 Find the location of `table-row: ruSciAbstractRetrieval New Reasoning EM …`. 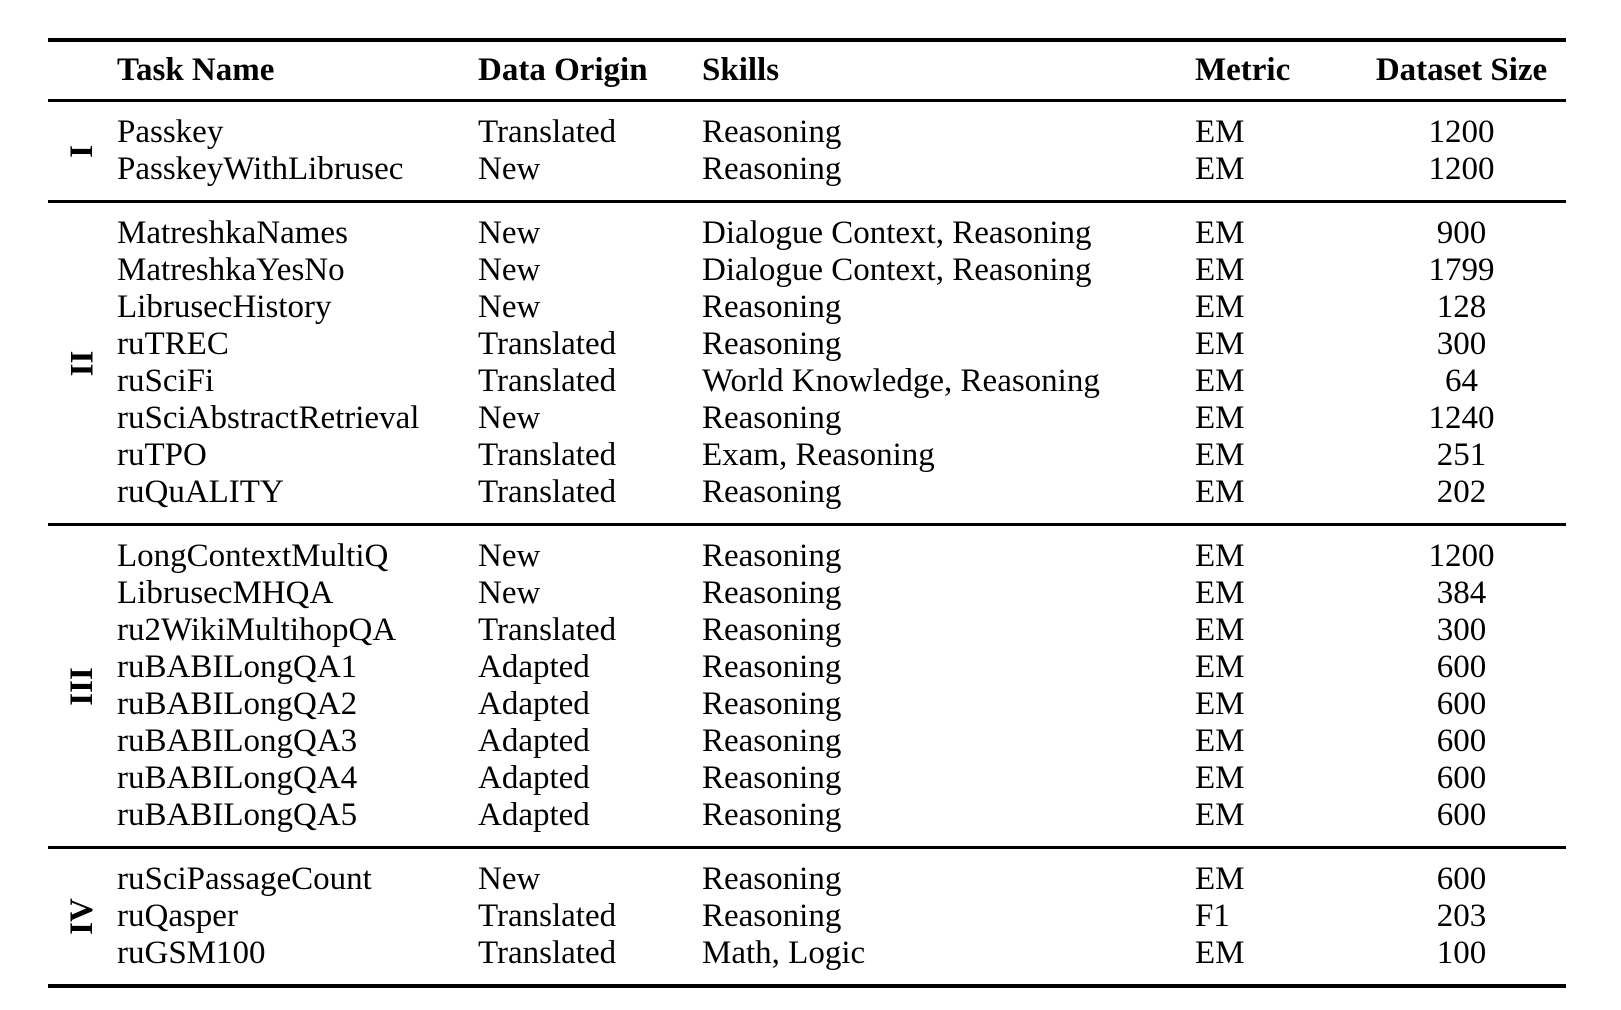

table-row: ruSciAbstractRetrieval New Reasoning EM … is located at coordinates (841, 418).